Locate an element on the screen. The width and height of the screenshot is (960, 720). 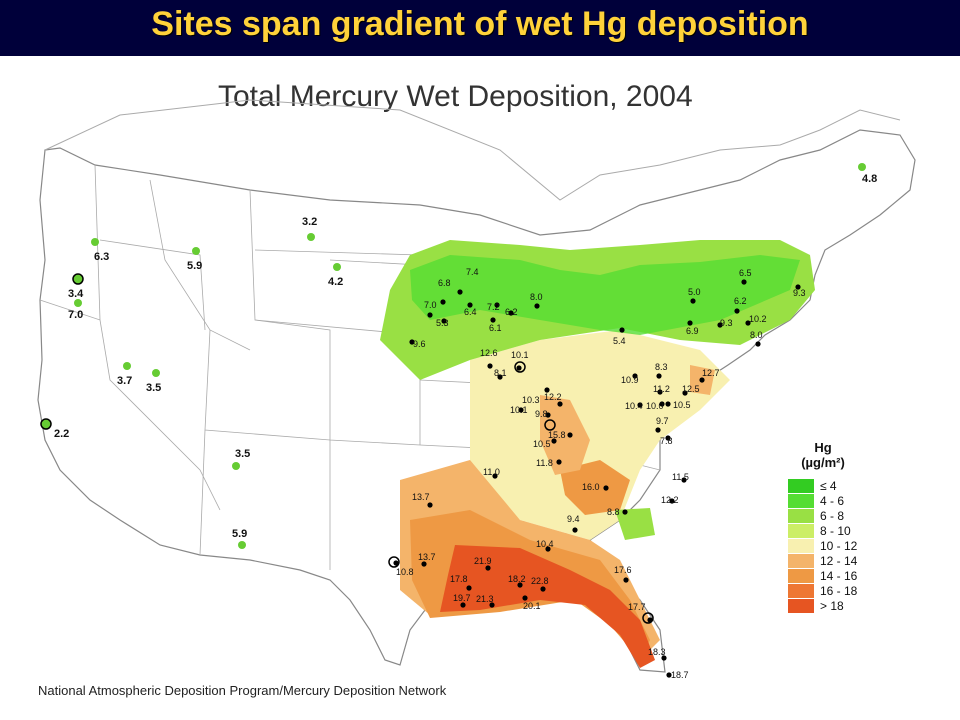
site-label: 12.7 is located at coordinates (711, 373).